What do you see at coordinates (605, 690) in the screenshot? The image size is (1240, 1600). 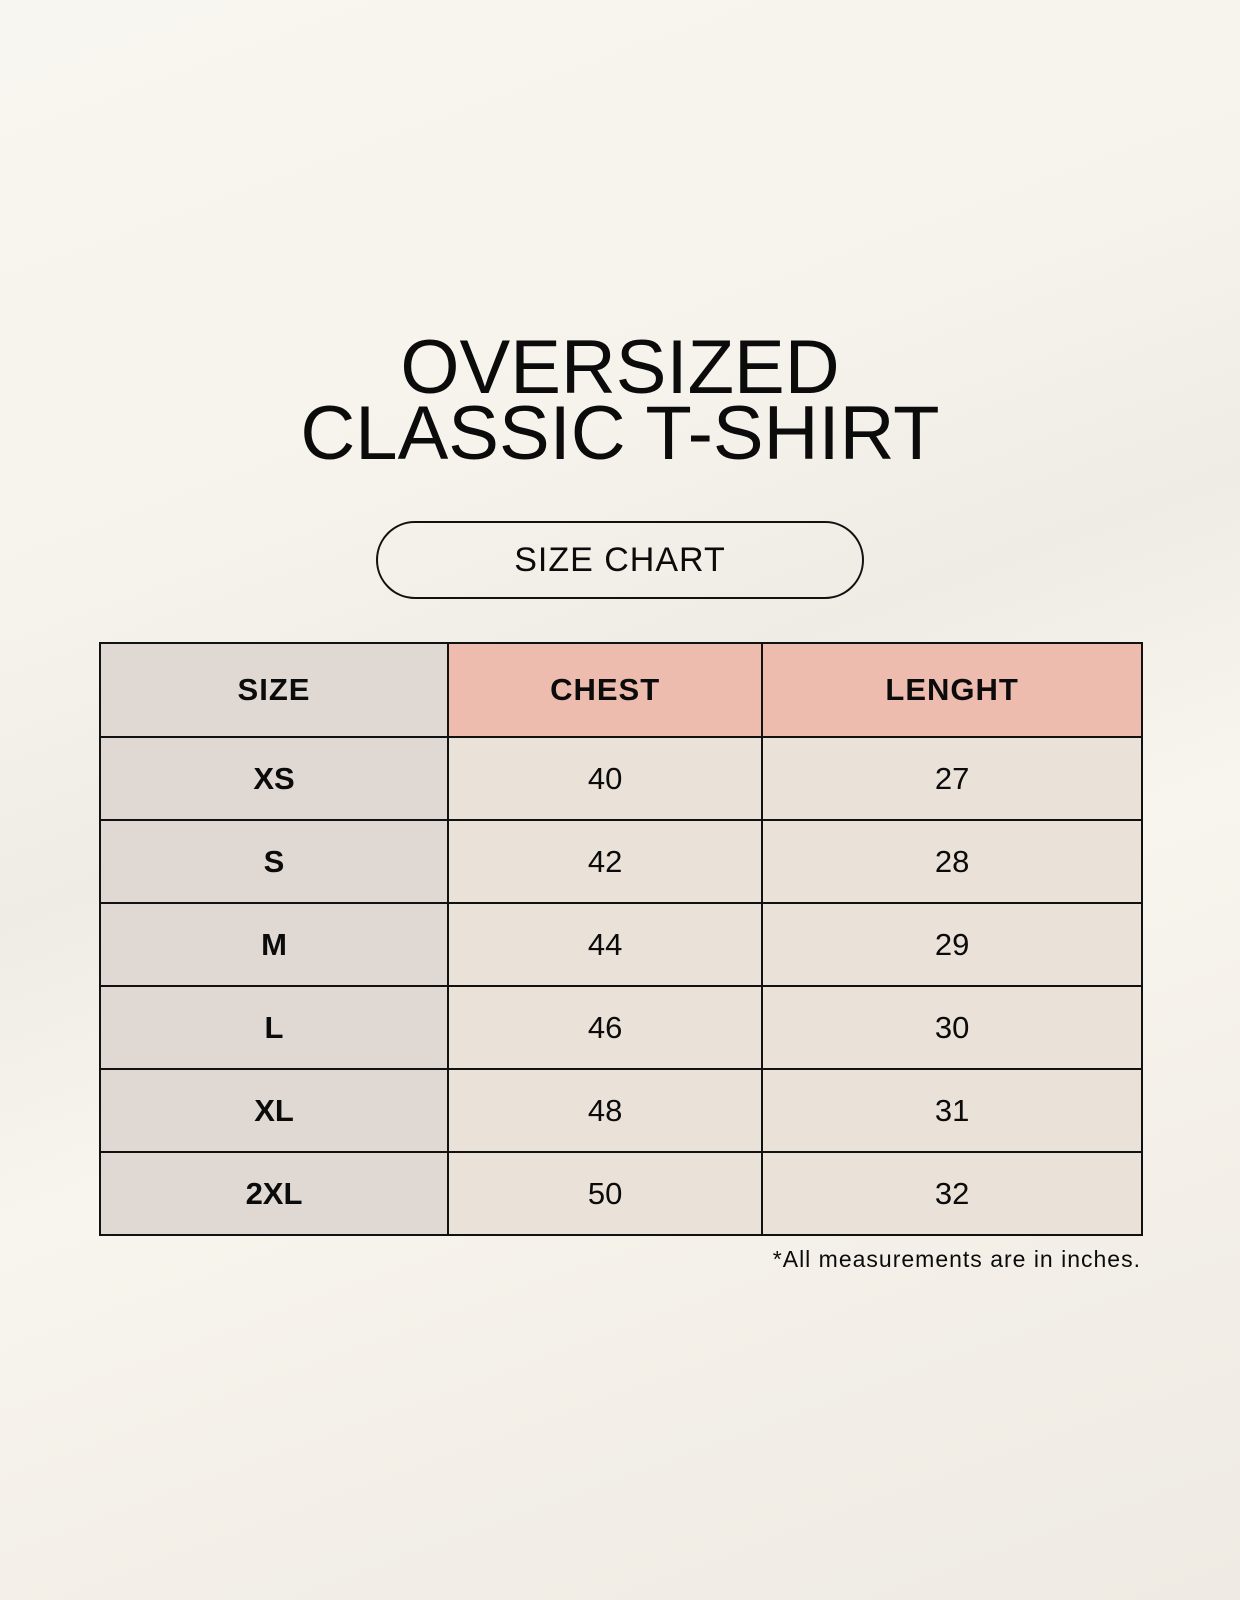 I see `header-chest: CHEST` at bounding box center [605, 690].